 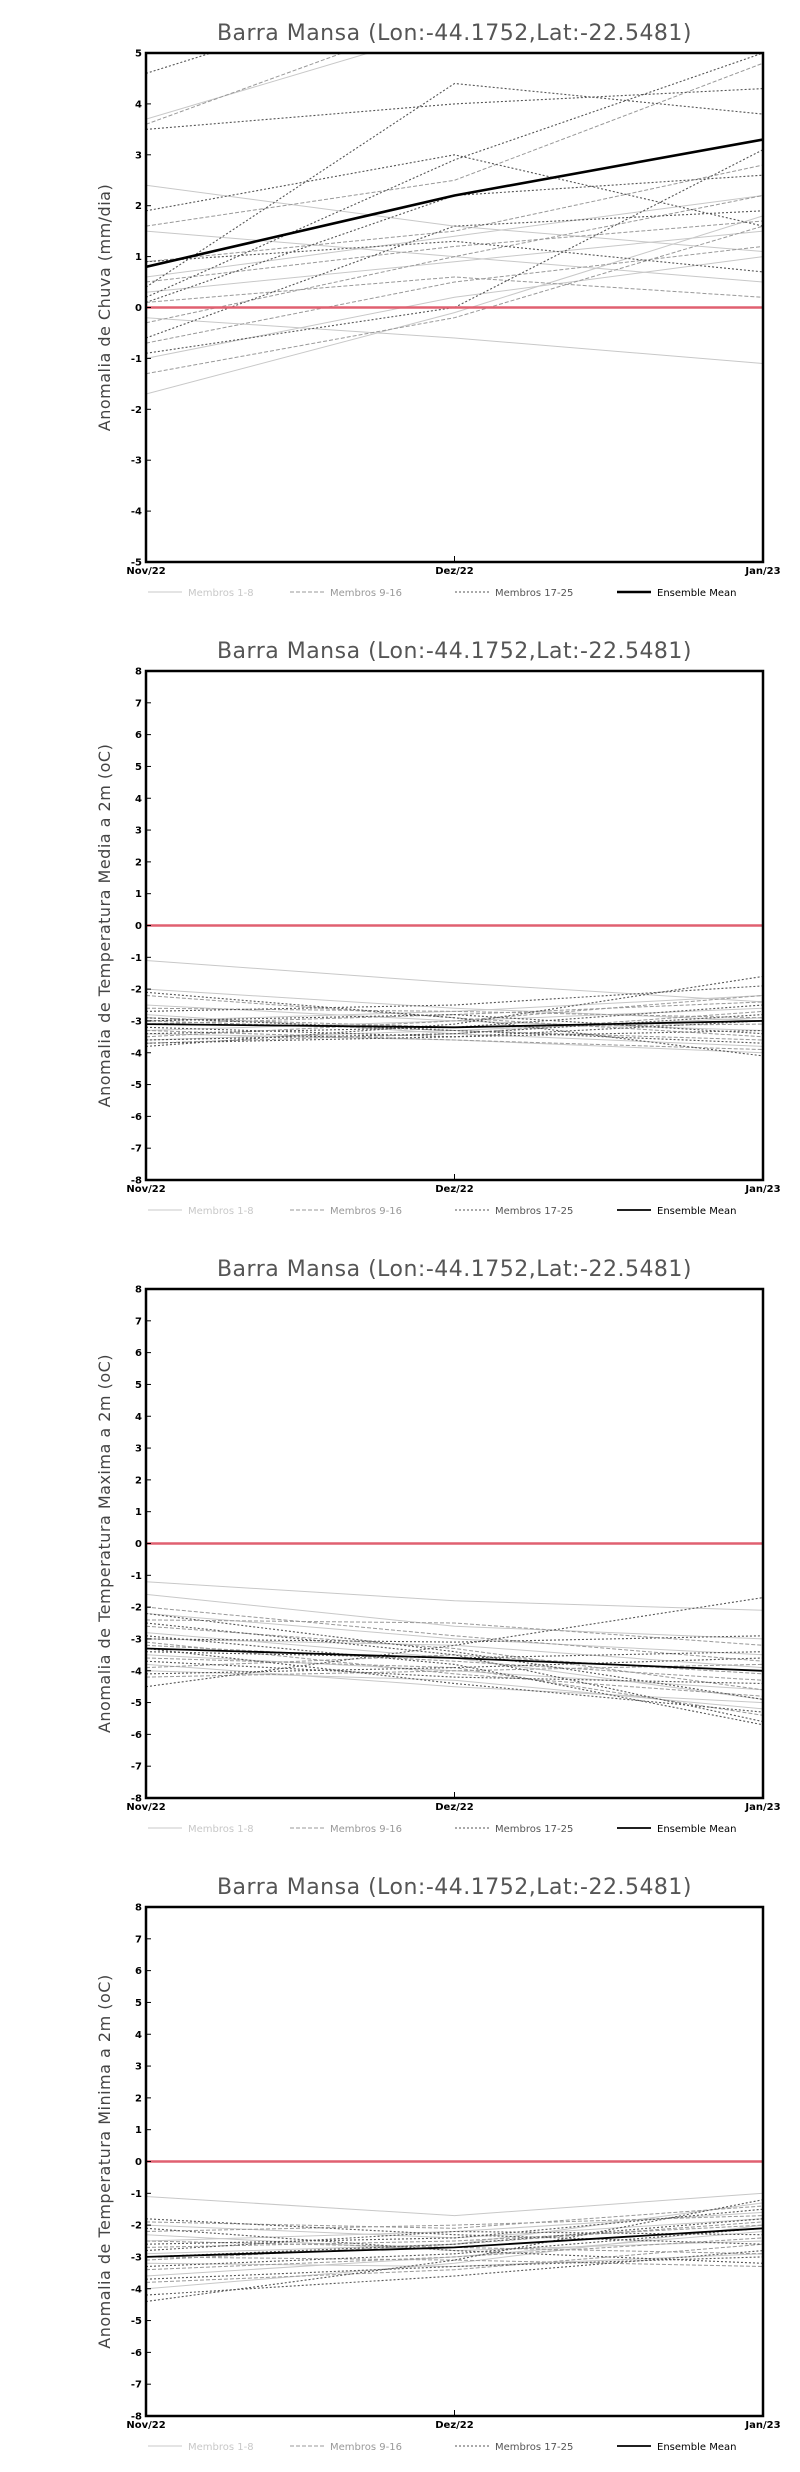 I want to click on chart-0-x-tick-label-1: Dez/22, so click(x=454, y=571).